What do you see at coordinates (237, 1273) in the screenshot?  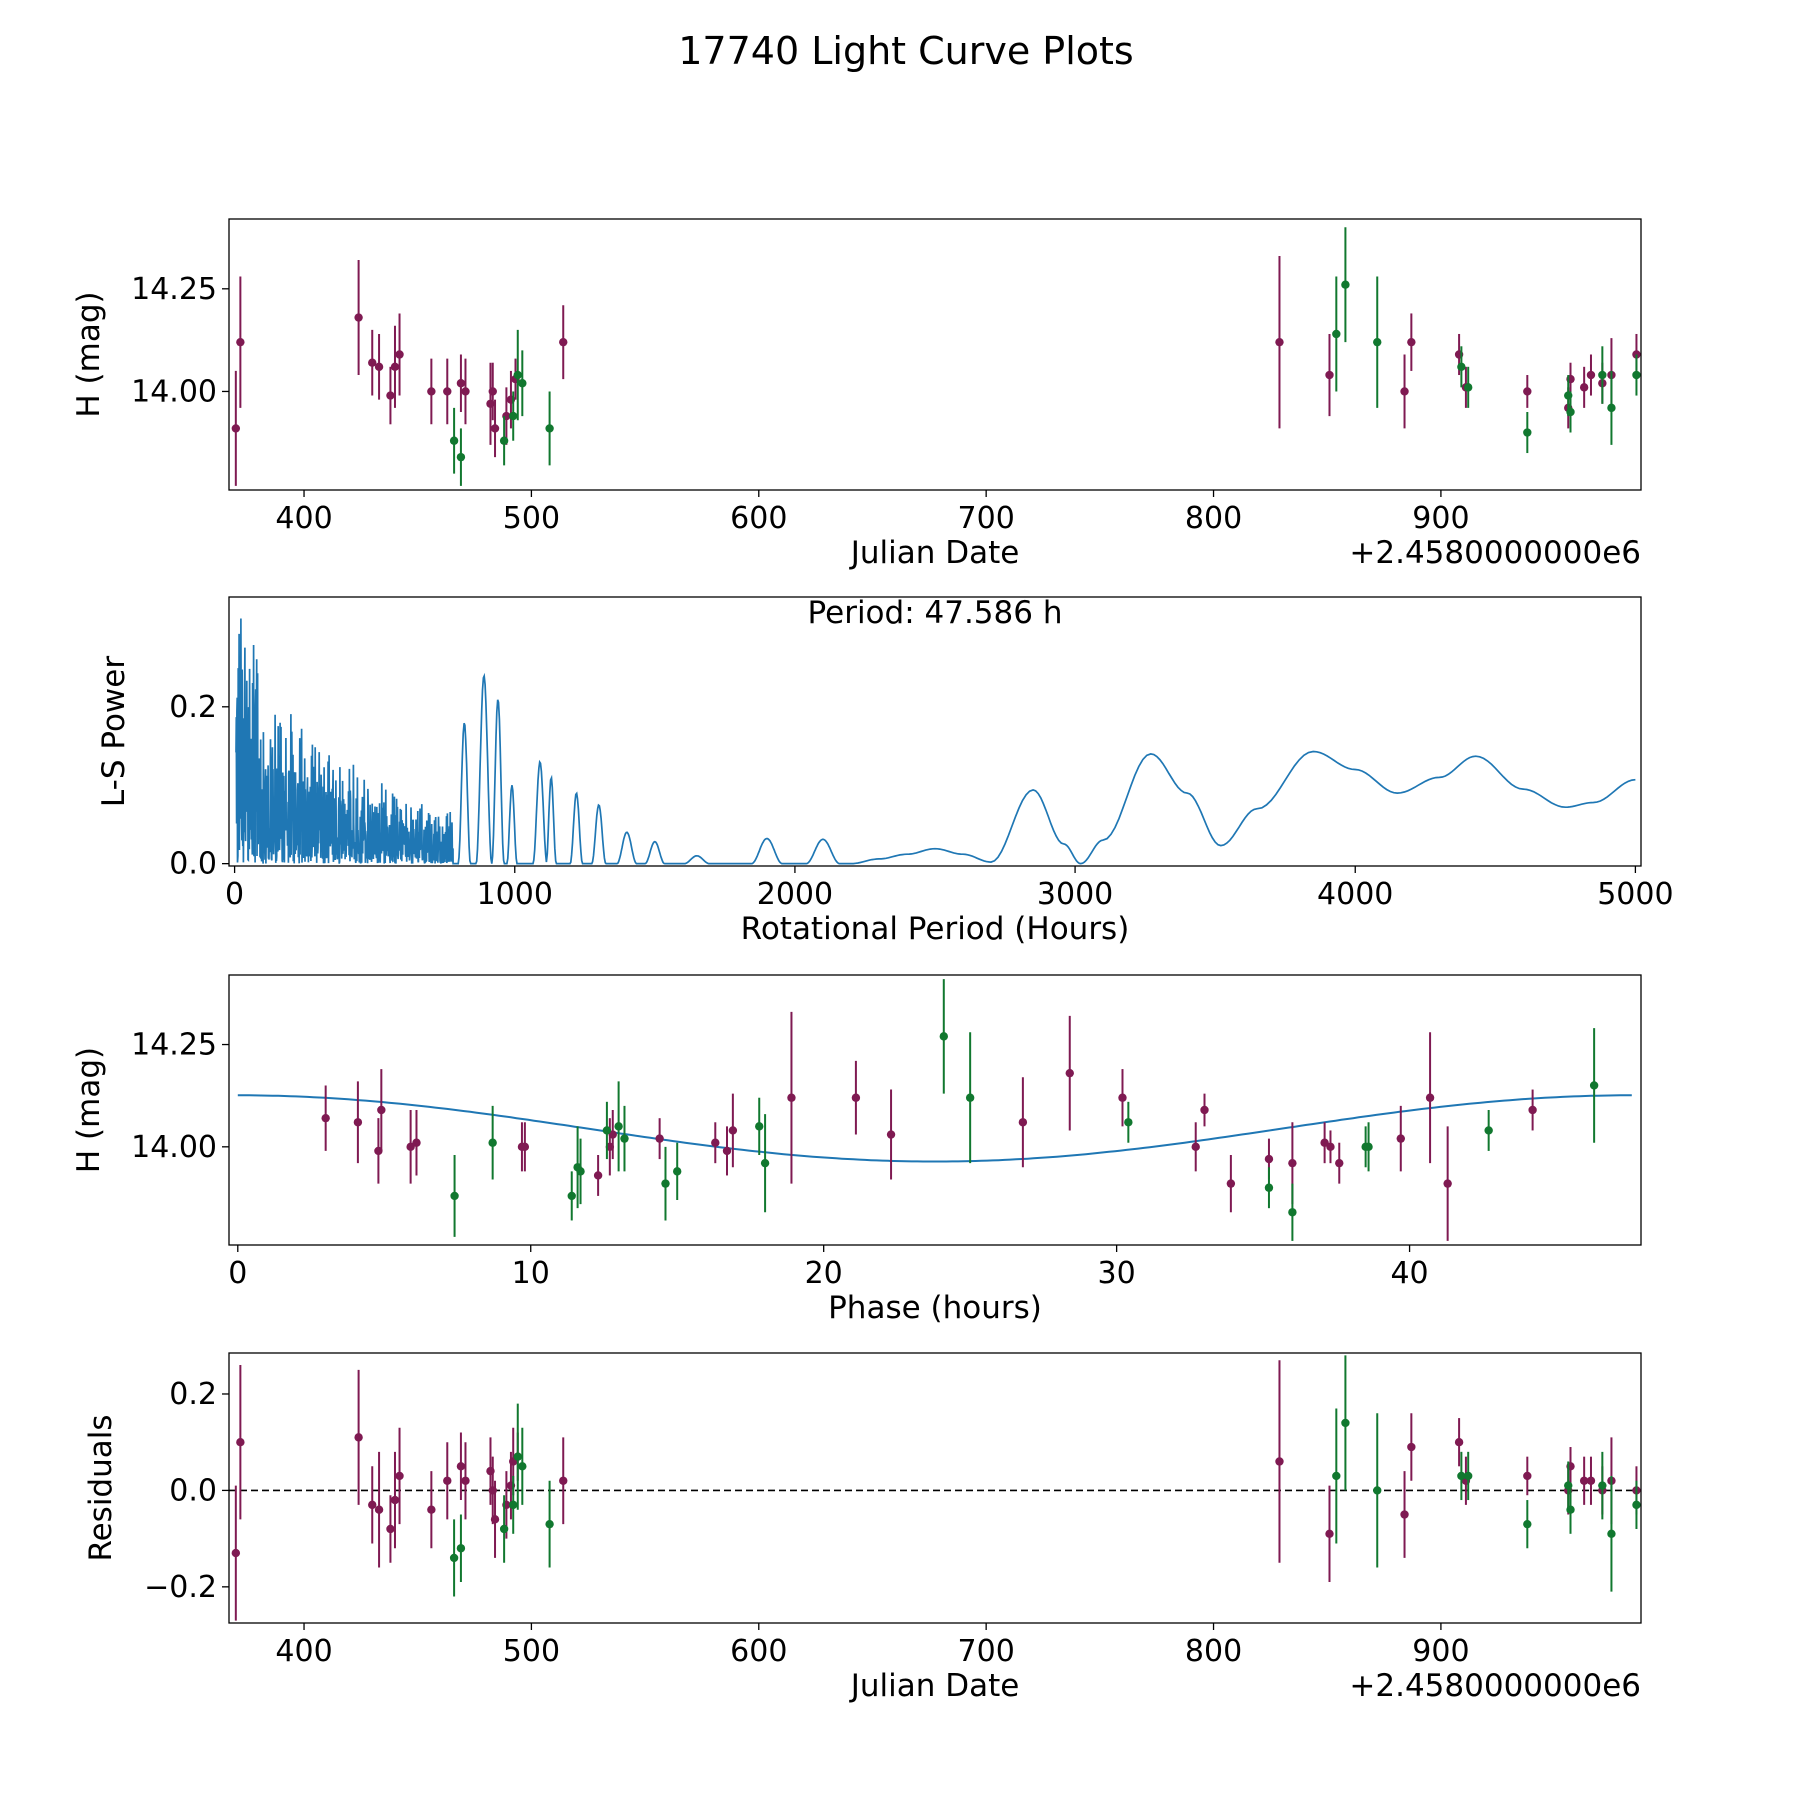 I see `x-tick-label: 0` at bounding box center [237, 1273].